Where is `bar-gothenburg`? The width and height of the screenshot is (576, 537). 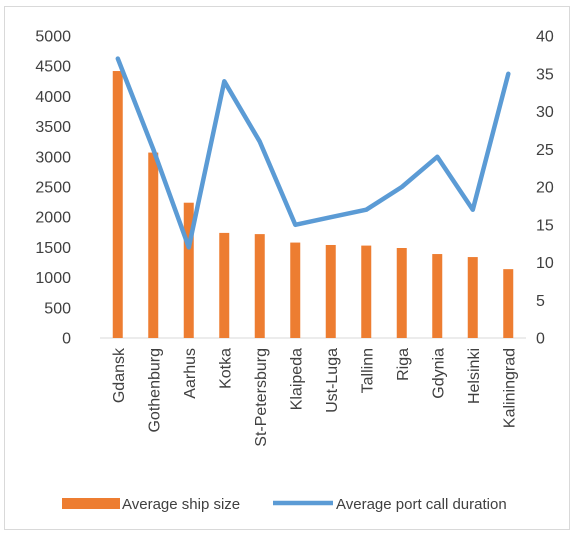 bar-gothenburg is located at coordinates (153, 245).